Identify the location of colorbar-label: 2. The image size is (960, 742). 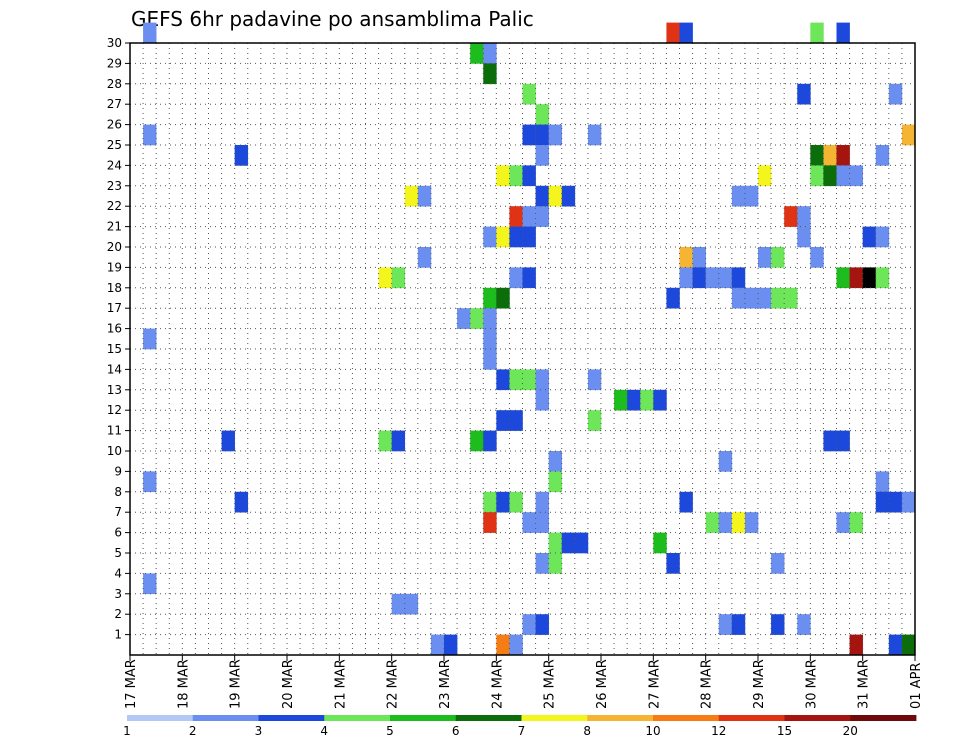
(193, 731).